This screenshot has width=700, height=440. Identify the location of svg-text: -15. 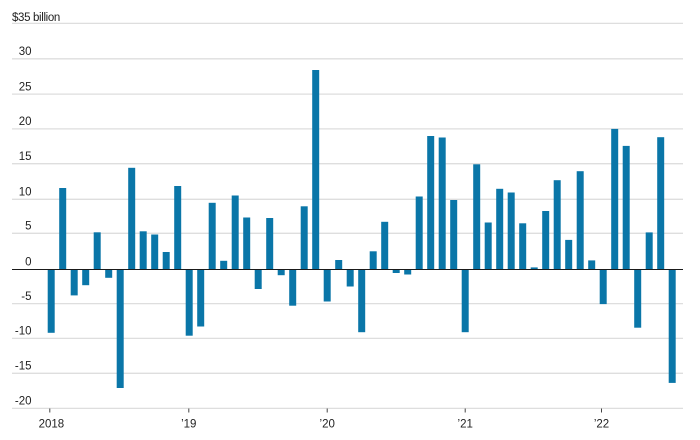
(23, 367).